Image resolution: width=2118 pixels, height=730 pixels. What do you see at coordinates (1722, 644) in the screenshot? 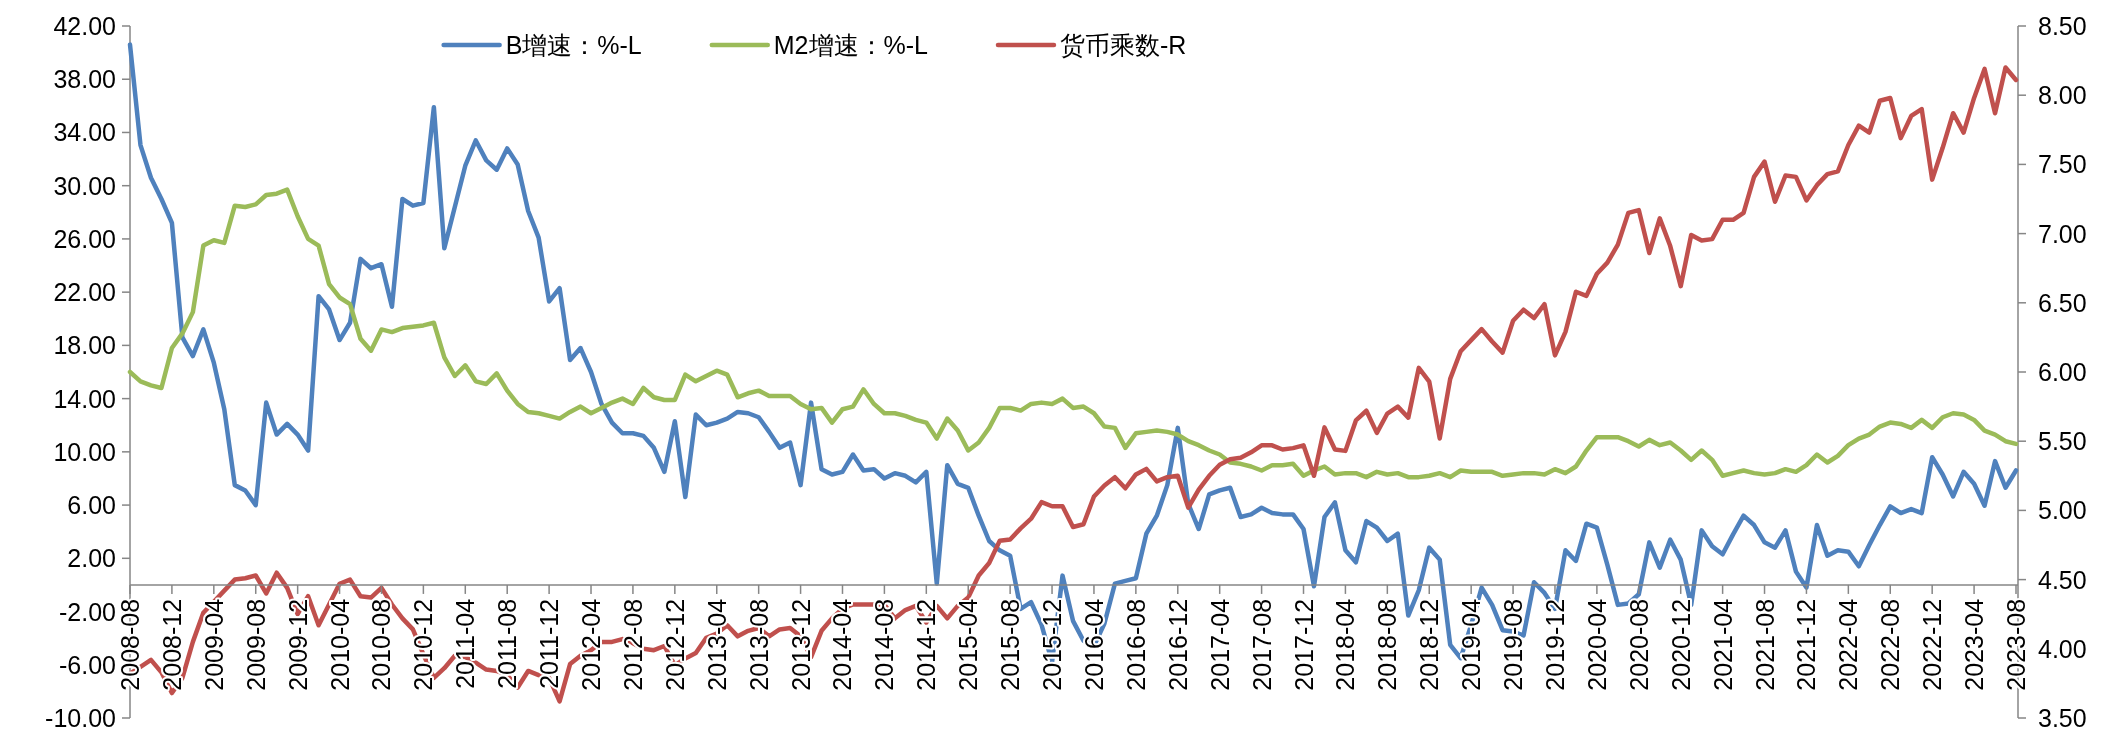
I see `x-tick-label: 2021-04` at bounding box center [1722, 644].